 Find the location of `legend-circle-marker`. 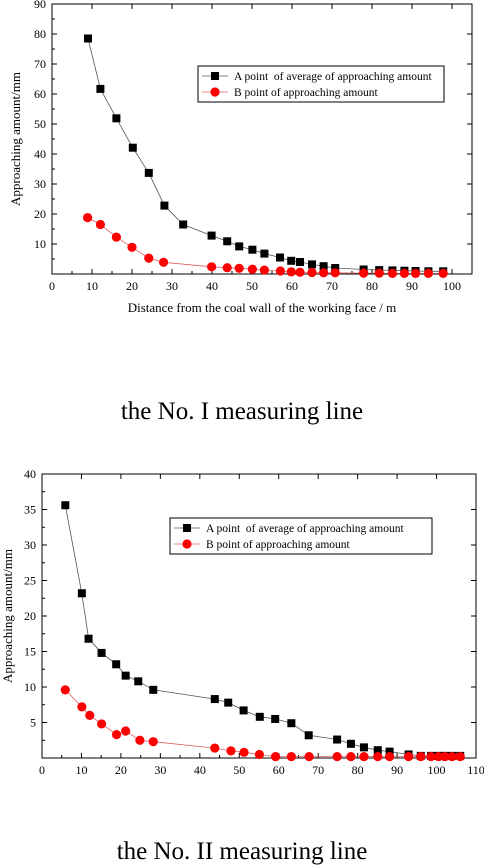

legend-circle-marker is located at coordinates (215, 92).